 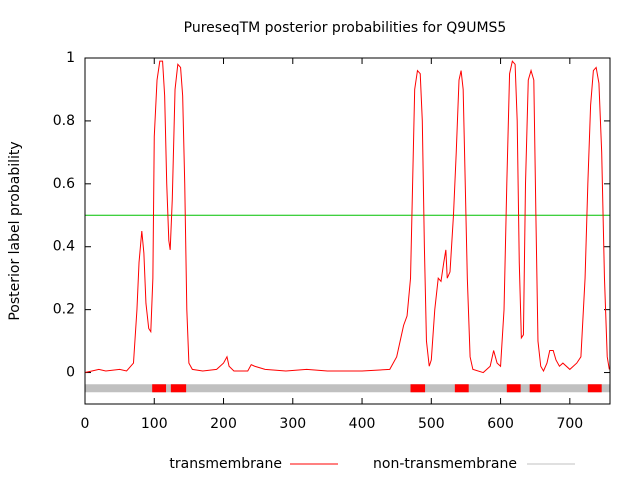 I want to click on y-tick-label: 1, so click(x=70, y=58).